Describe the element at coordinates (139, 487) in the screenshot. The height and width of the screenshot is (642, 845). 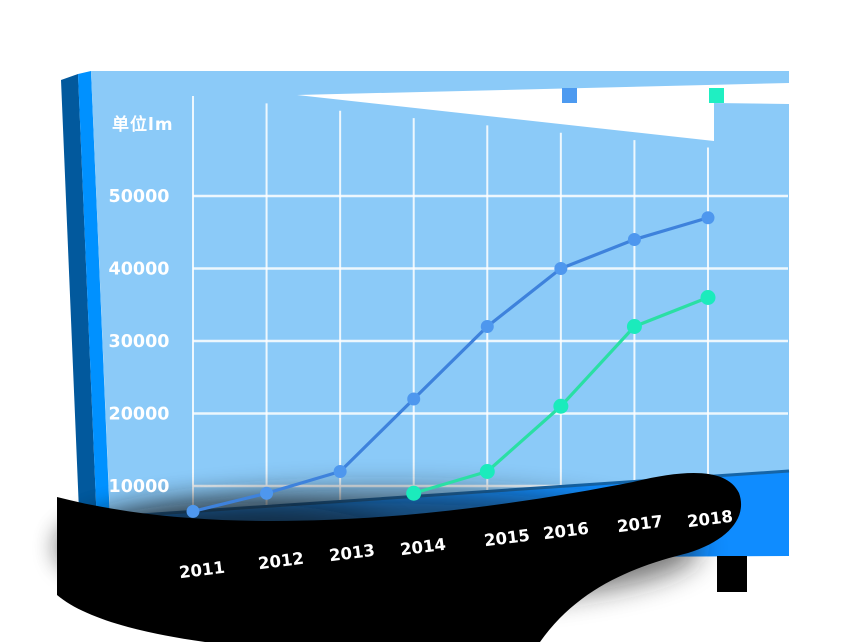
I see `y-tick-label: 10000` at that location.